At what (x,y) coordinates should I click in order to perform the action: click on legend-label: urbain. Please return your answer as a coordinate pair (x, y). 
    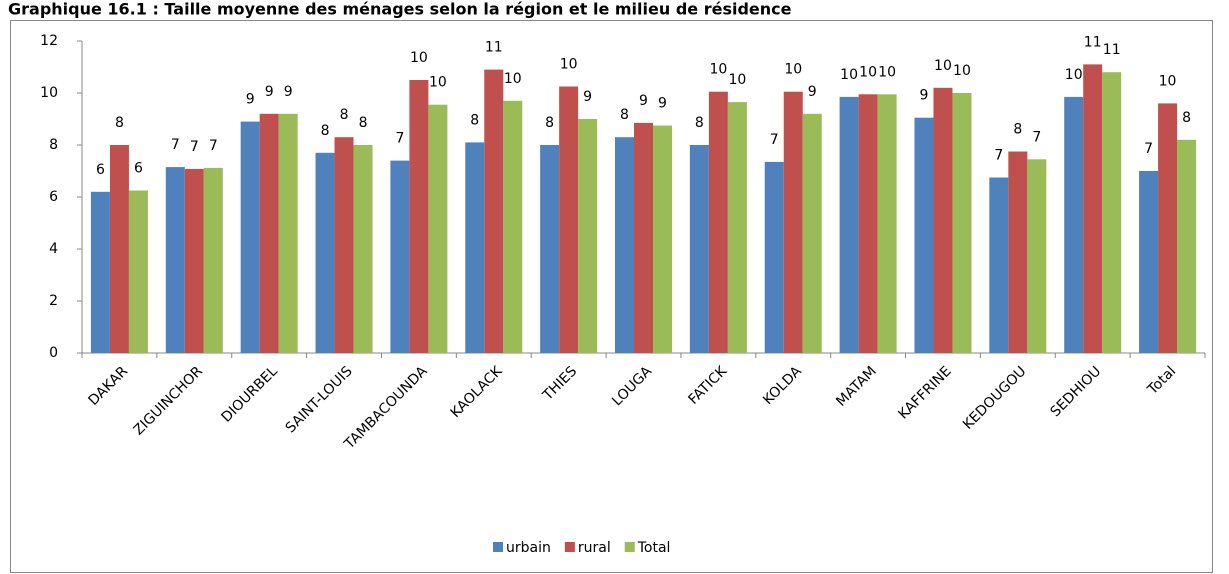
    Looking at the image, I should click on (528, 548).